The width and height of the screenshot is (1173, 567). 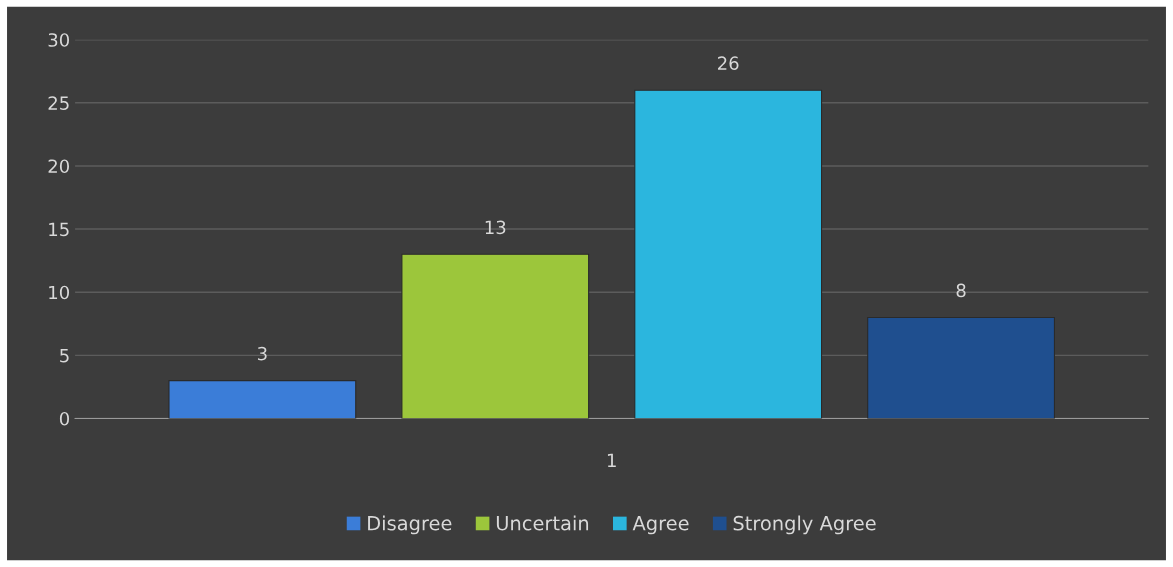 What do you see at coordinates (64, 418) in the screenshot?
I see `y-tick-label: 0` at bounding box center [64, 418].